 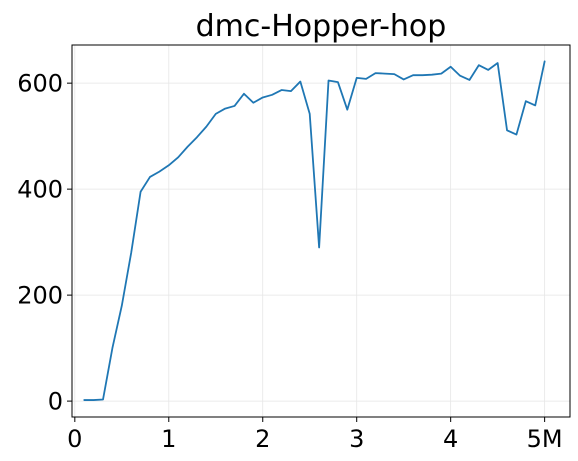 What do you see at coordinates (262, 439) in the screenshot?
I see `x-tick-label-2: 2` at bounding box center [262, 439].